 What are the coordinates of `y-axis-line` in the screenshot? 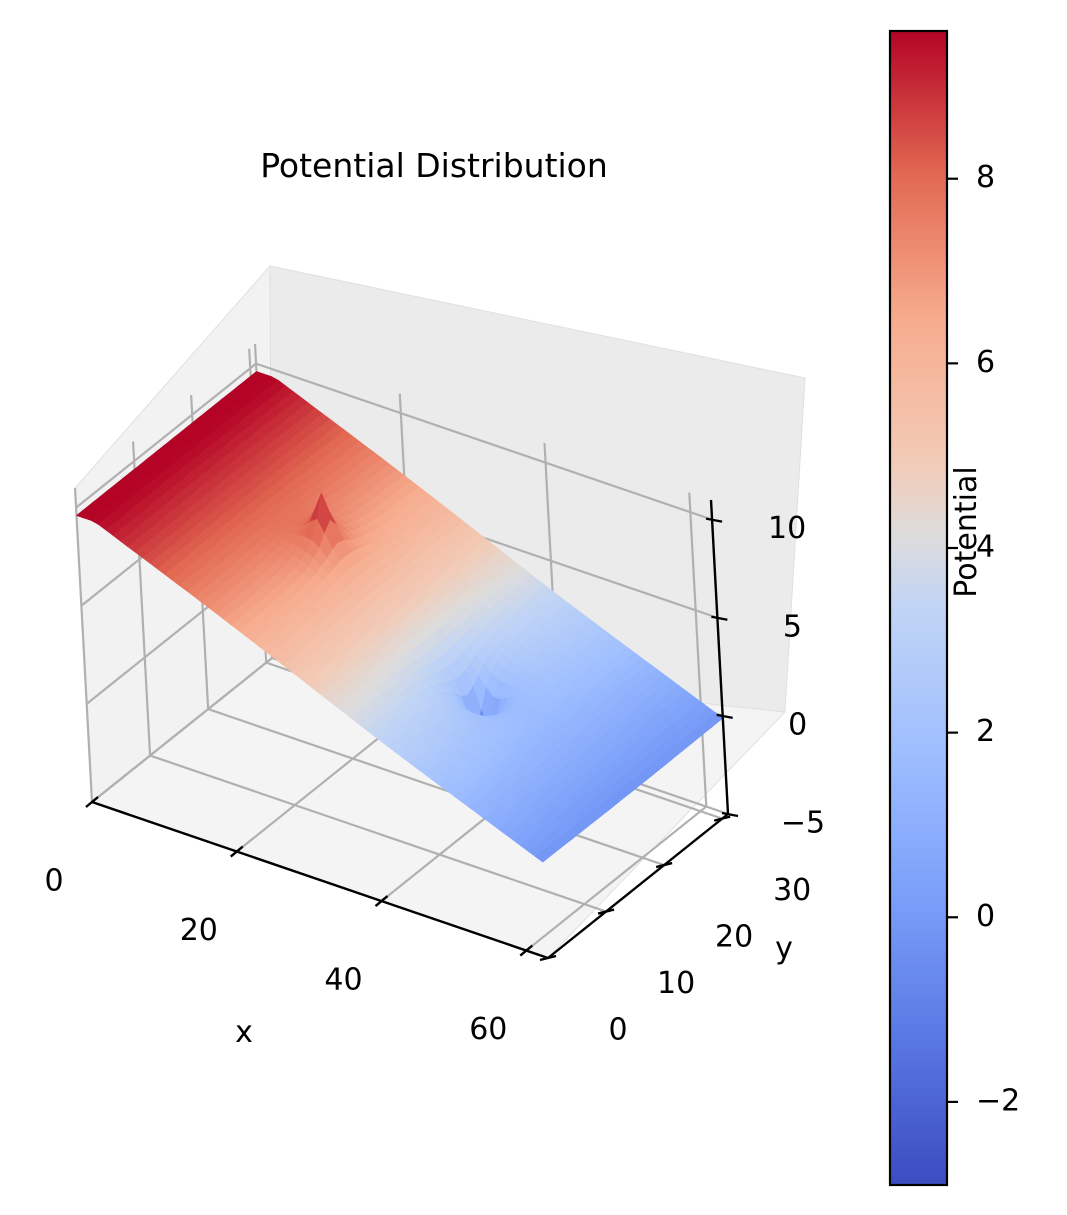 It's located at (638, 886).